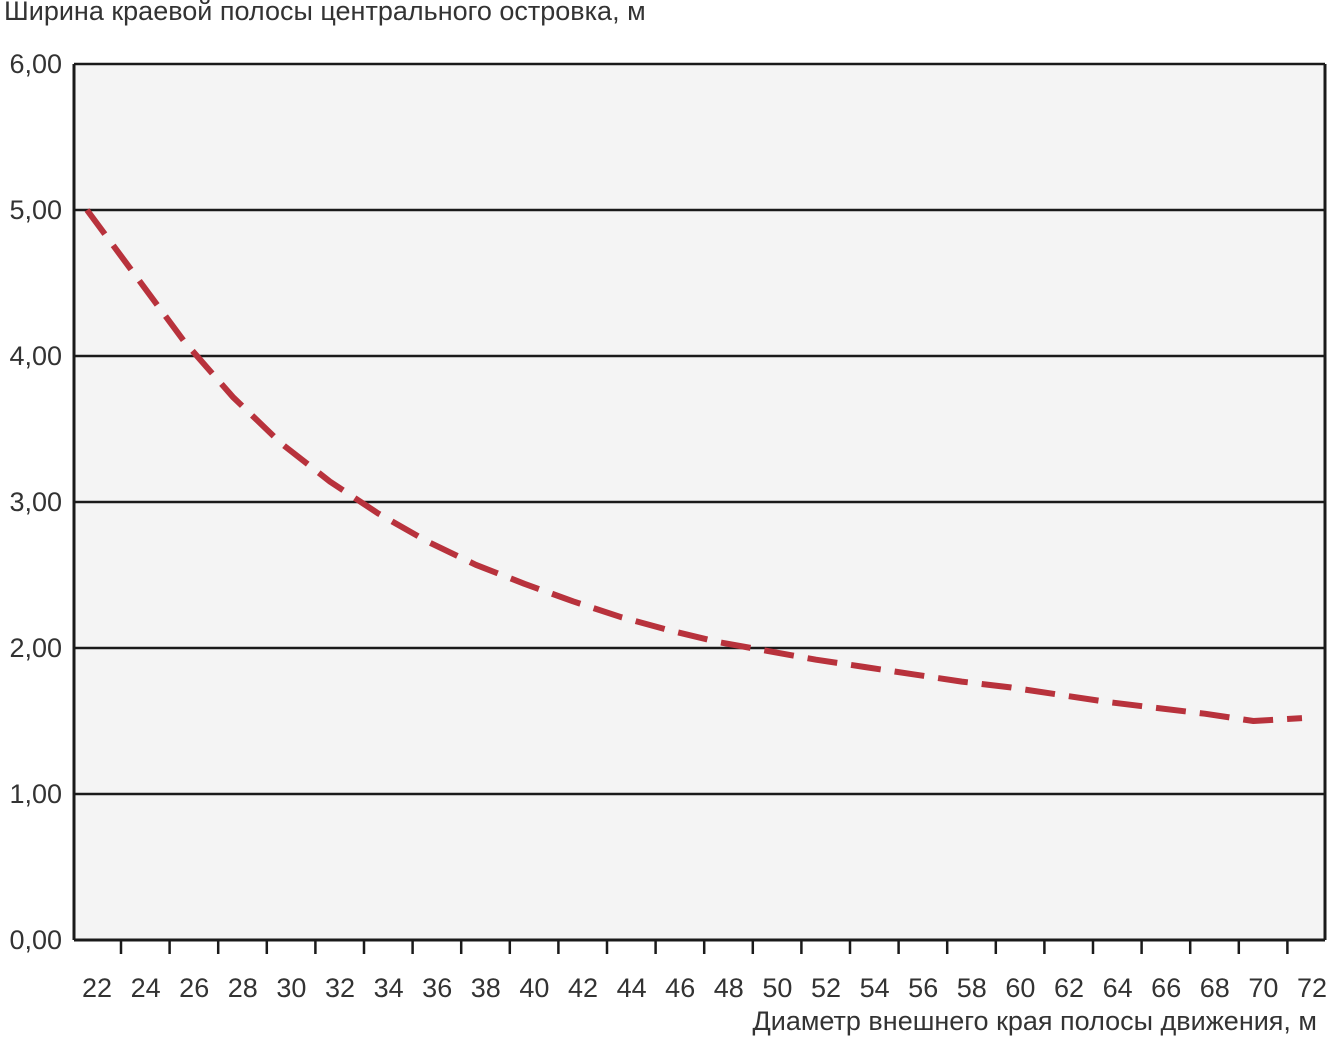 This screenshot has width=1331, height=1045. What do you see at coordinates (35, 210) in the screenshot?
I see `y-tick-label: 5,00` at bounding box center [35, 210].